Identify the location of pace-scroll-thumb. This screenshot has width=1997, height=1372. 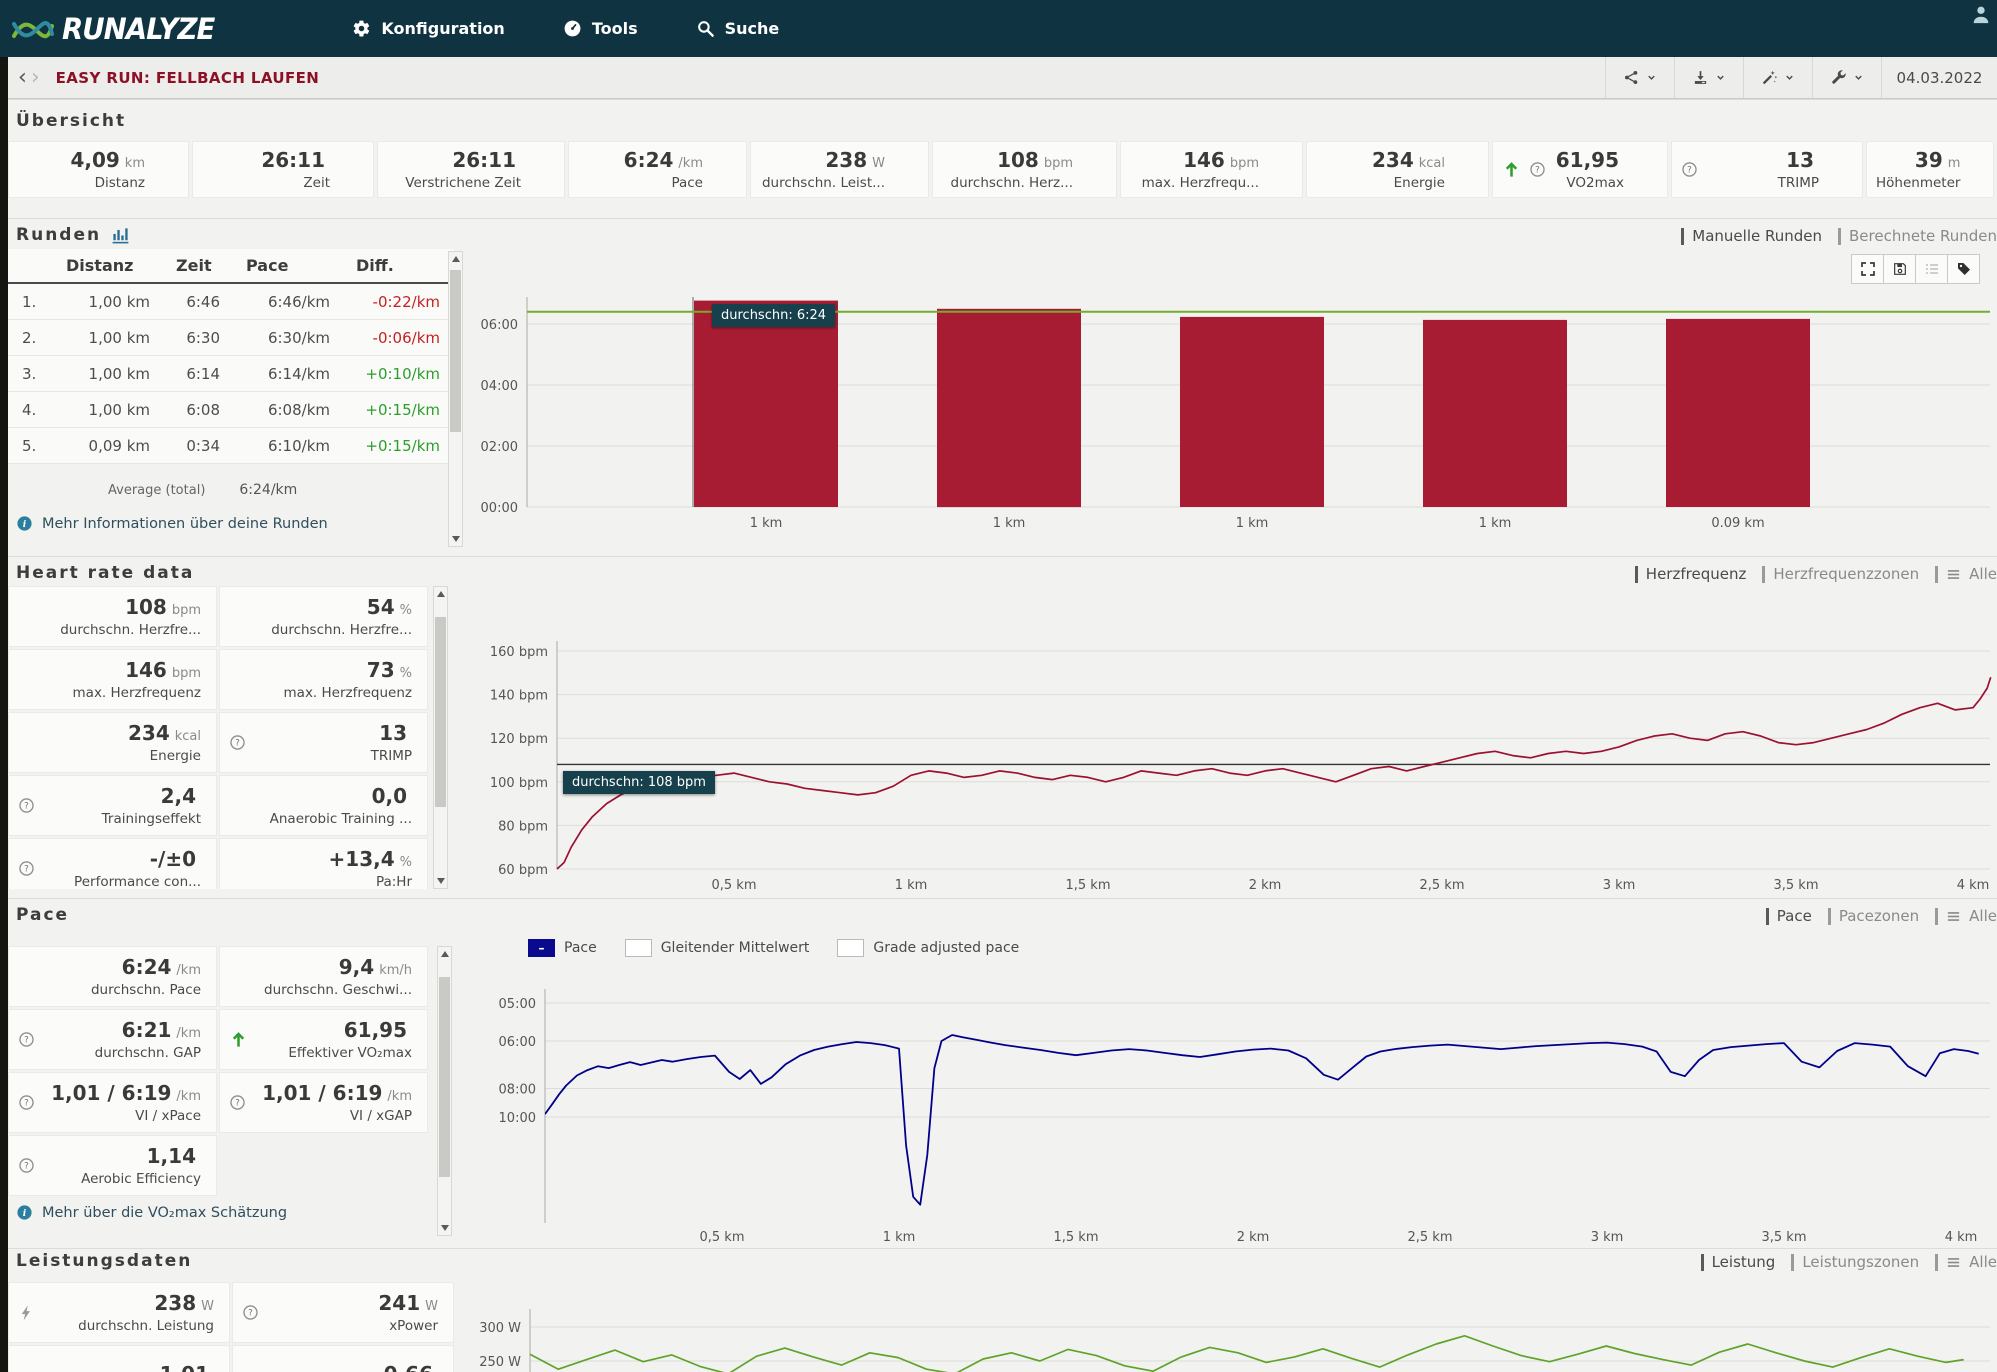
(444, 1077).